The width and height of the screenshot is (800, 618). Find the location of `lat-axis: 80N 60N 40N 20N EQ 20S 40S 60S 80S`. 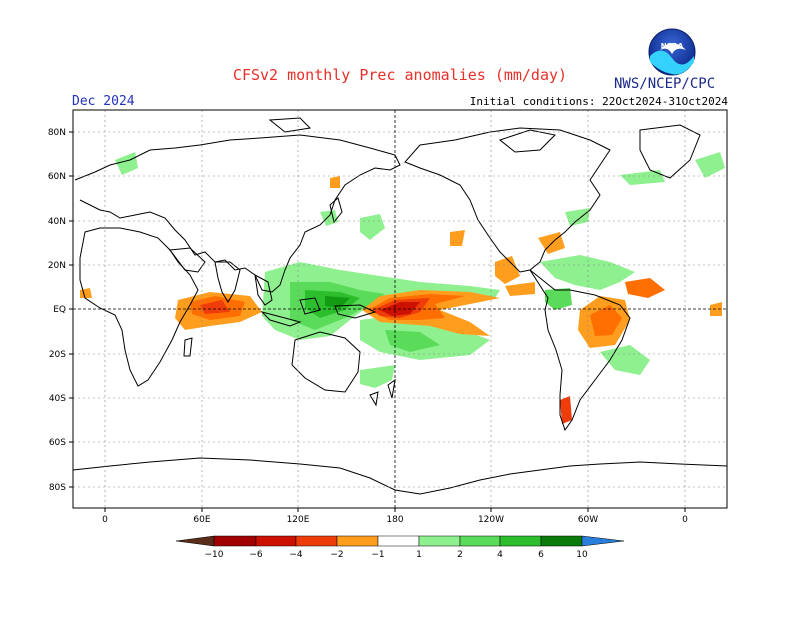

lat-axis: 80N 60N 40N 20N EQ 20S 40S 60S 80S is located at coordinates (60, 310).